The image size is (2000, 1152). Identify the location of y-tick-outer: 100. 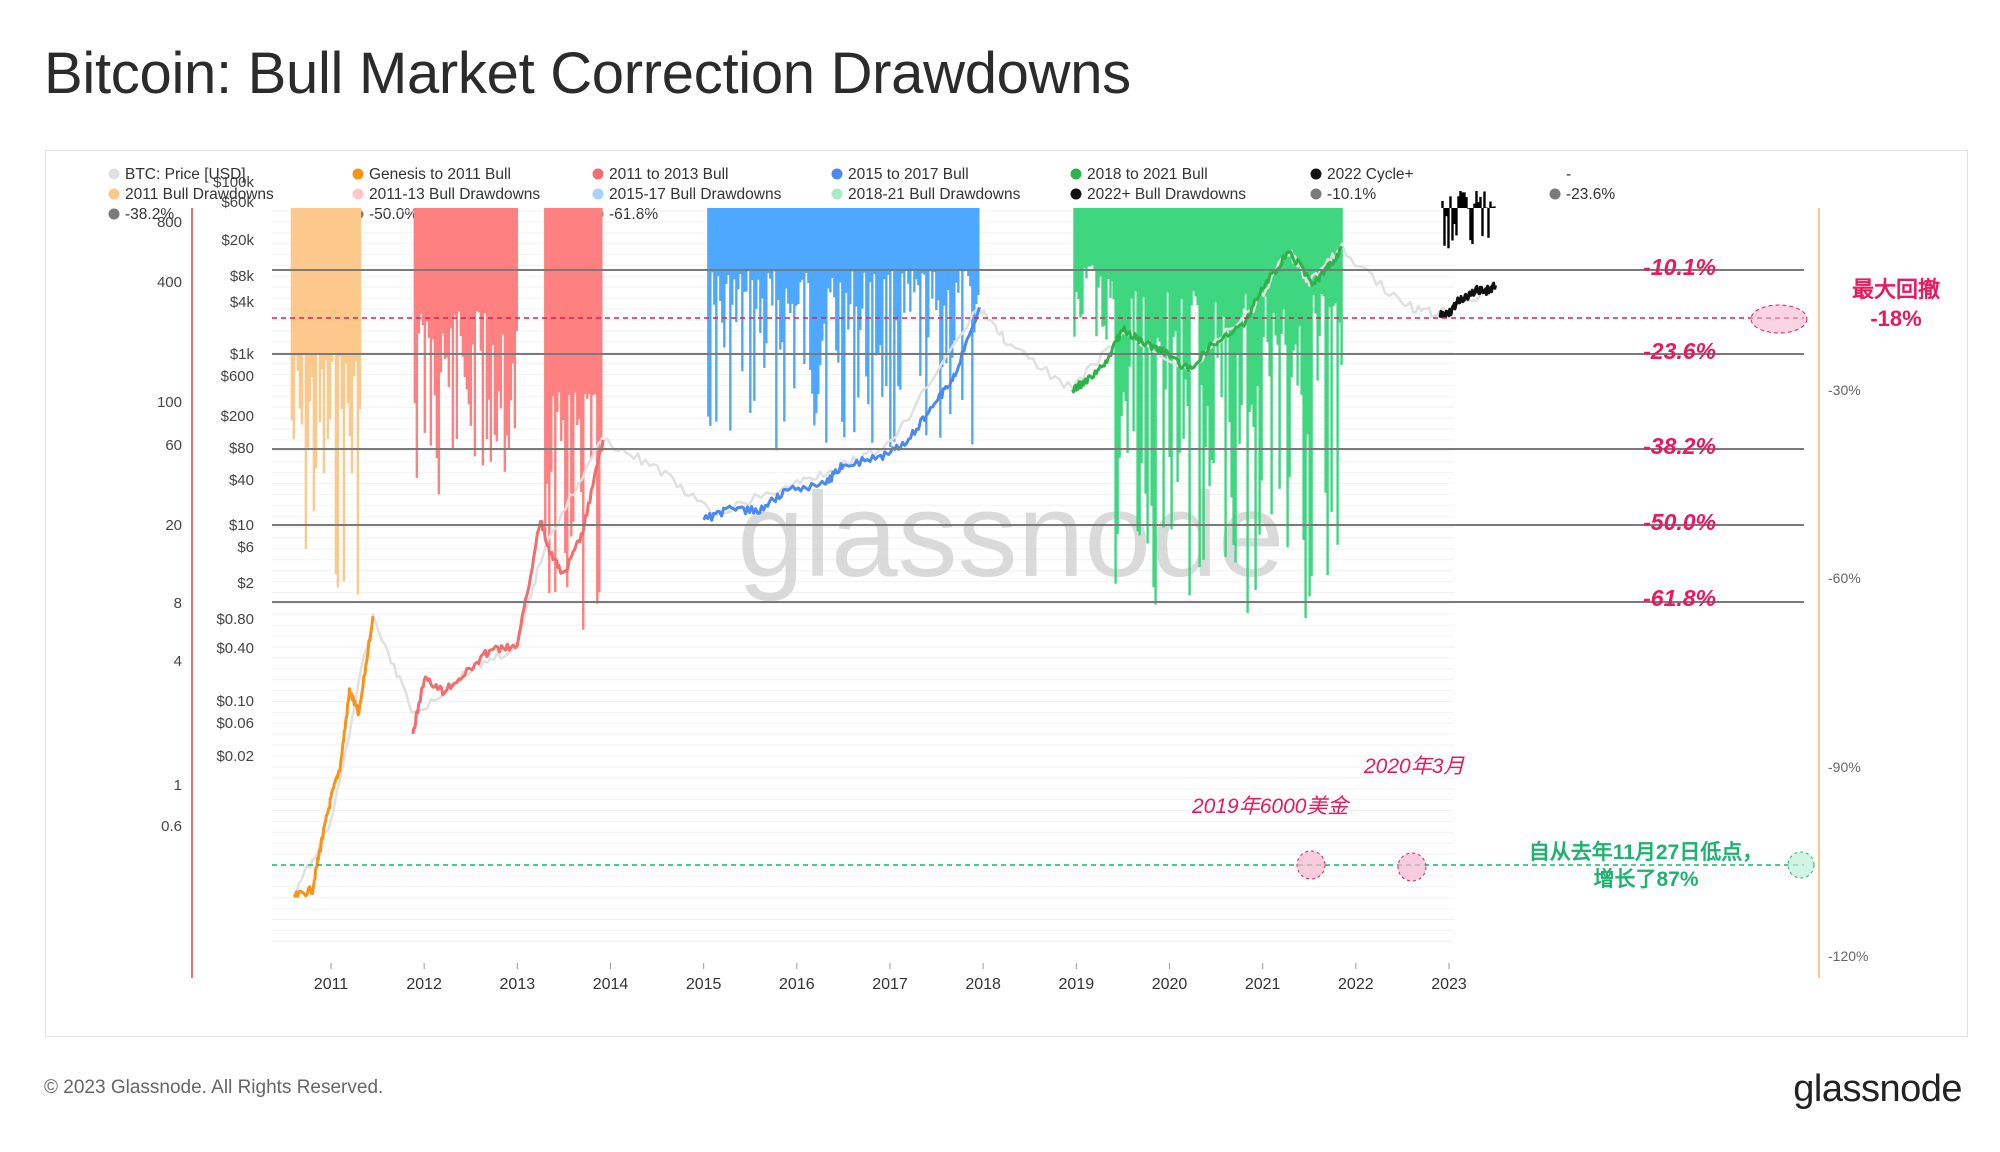
(169, 402).